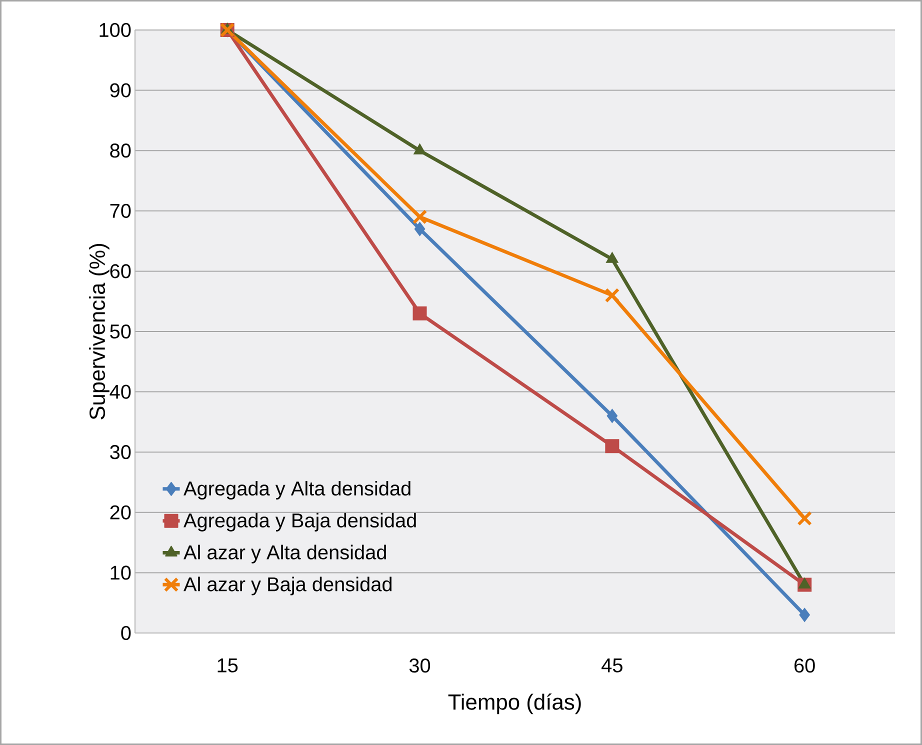  Describe the element at coordinates (228, 665) in the screenshot. I see `x-tick-label: 15` at that location.